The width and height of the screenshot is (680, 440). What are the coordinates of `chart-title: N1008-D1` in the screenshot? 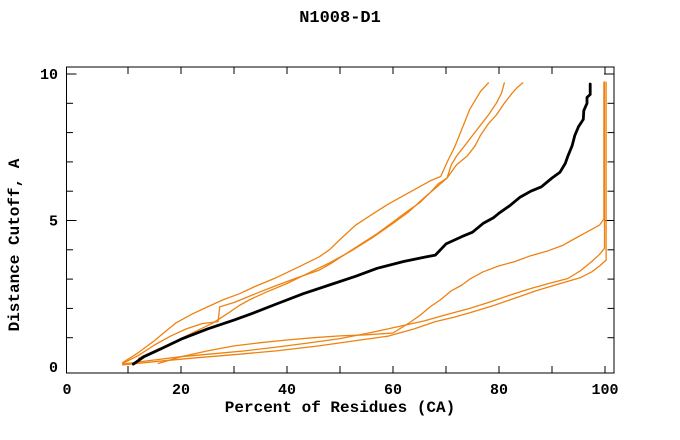 It's located at (340, 18).